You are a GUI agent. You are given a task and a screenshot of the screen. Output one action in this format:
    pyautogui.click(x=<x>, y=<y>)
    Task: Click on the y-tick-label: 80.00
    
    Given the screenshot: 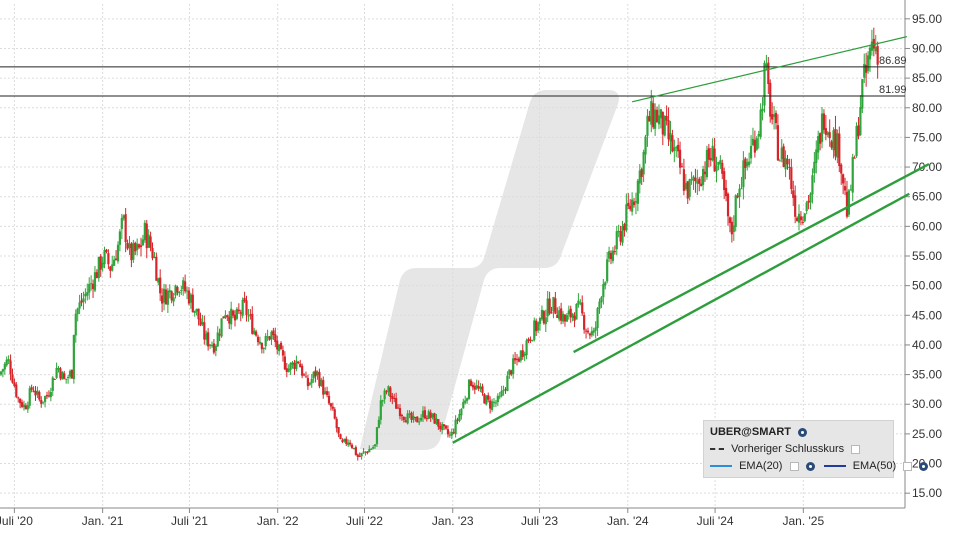 What is the action you would take?
    pyautogui.click(x=927, y=108)
    